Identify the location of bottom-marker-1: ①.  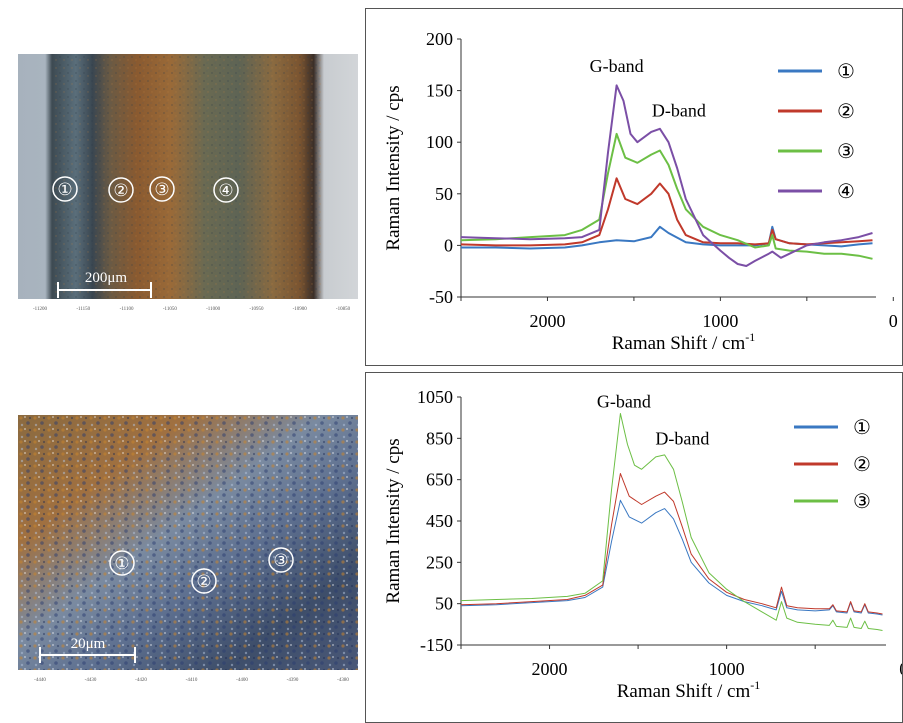
(122, 563).